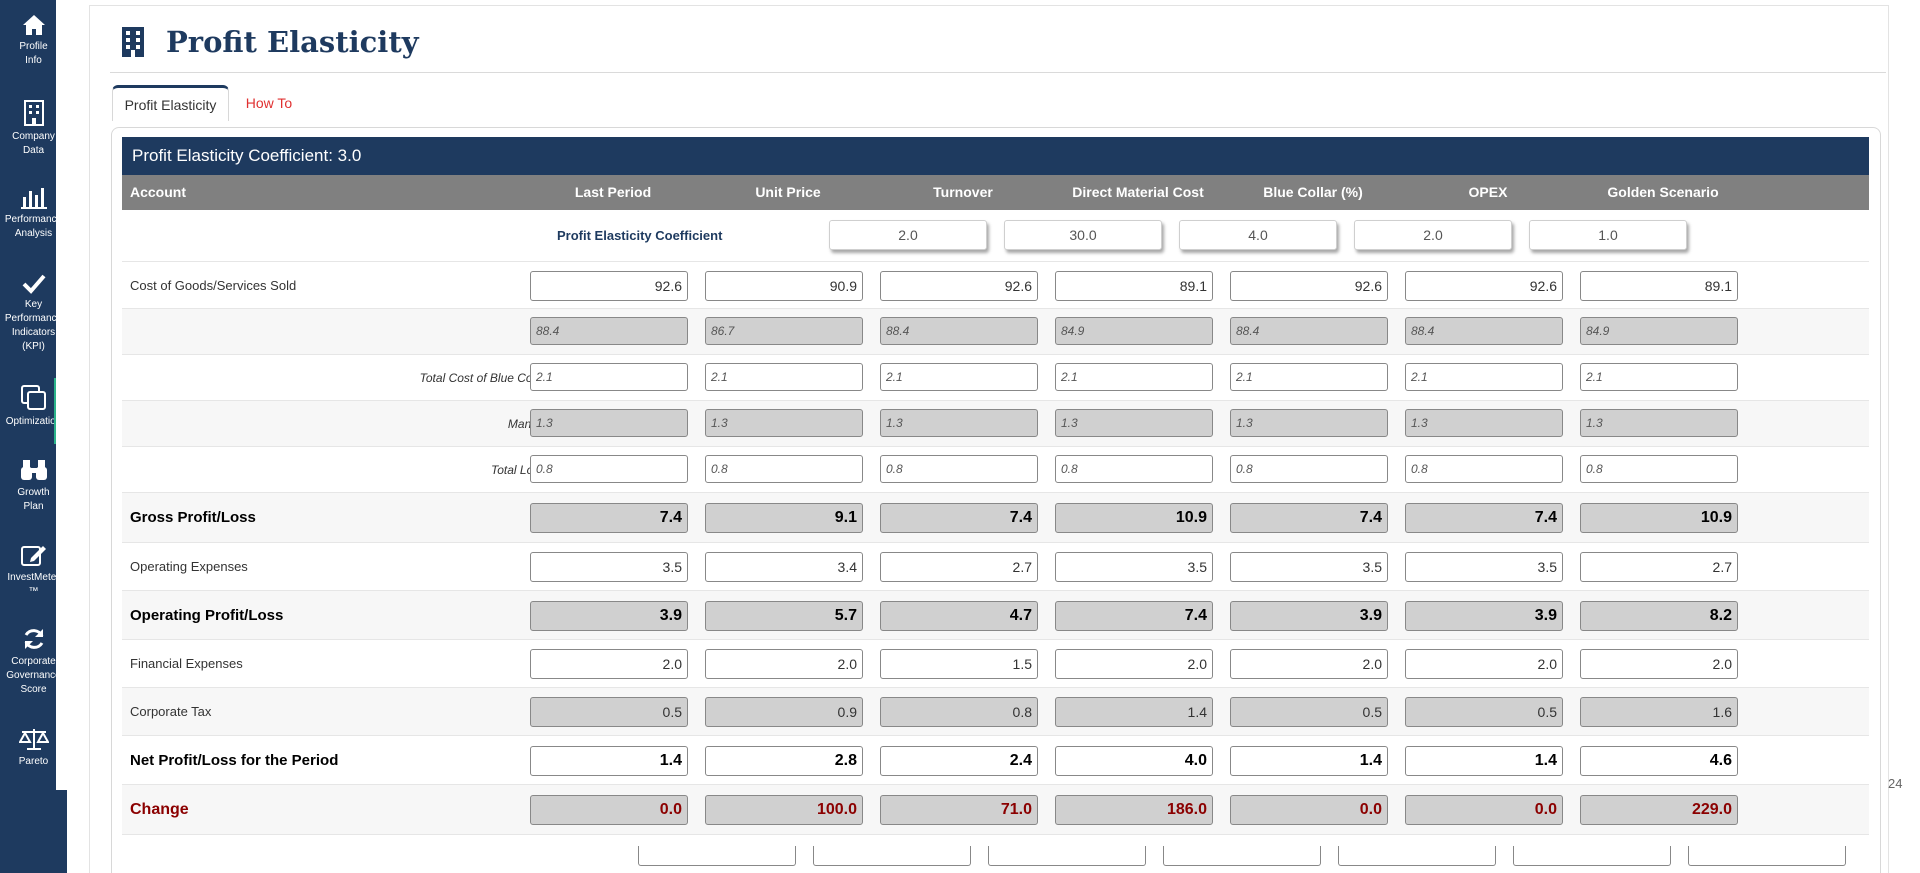 Image resolution: width=1920 pixels, height=873 pixels. I want to click on cell-last-period: 2.1, so click(609, 377).